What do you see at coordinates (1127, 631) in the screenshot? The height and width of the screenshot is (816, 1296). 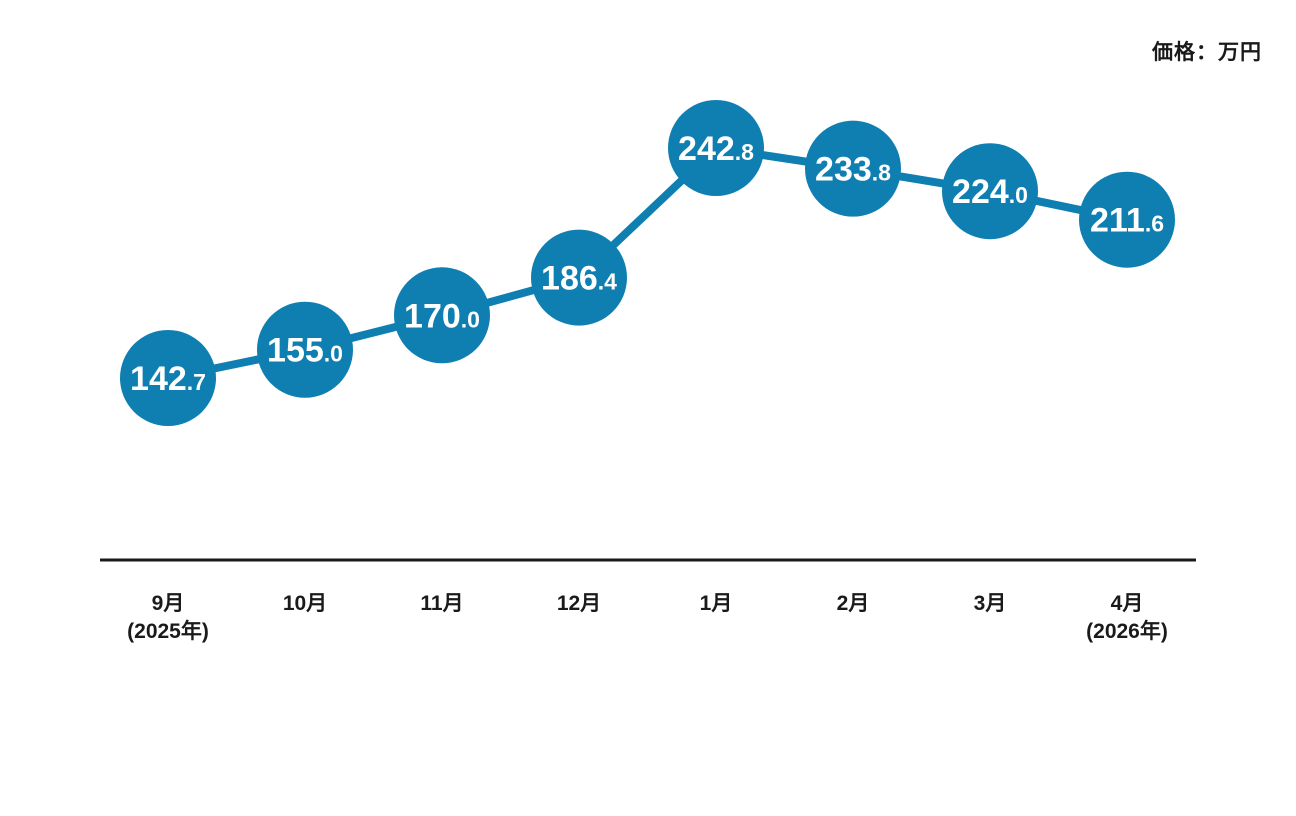 I see `x-axis-year-label: (2026年)` at bounding box center [1127, 631].